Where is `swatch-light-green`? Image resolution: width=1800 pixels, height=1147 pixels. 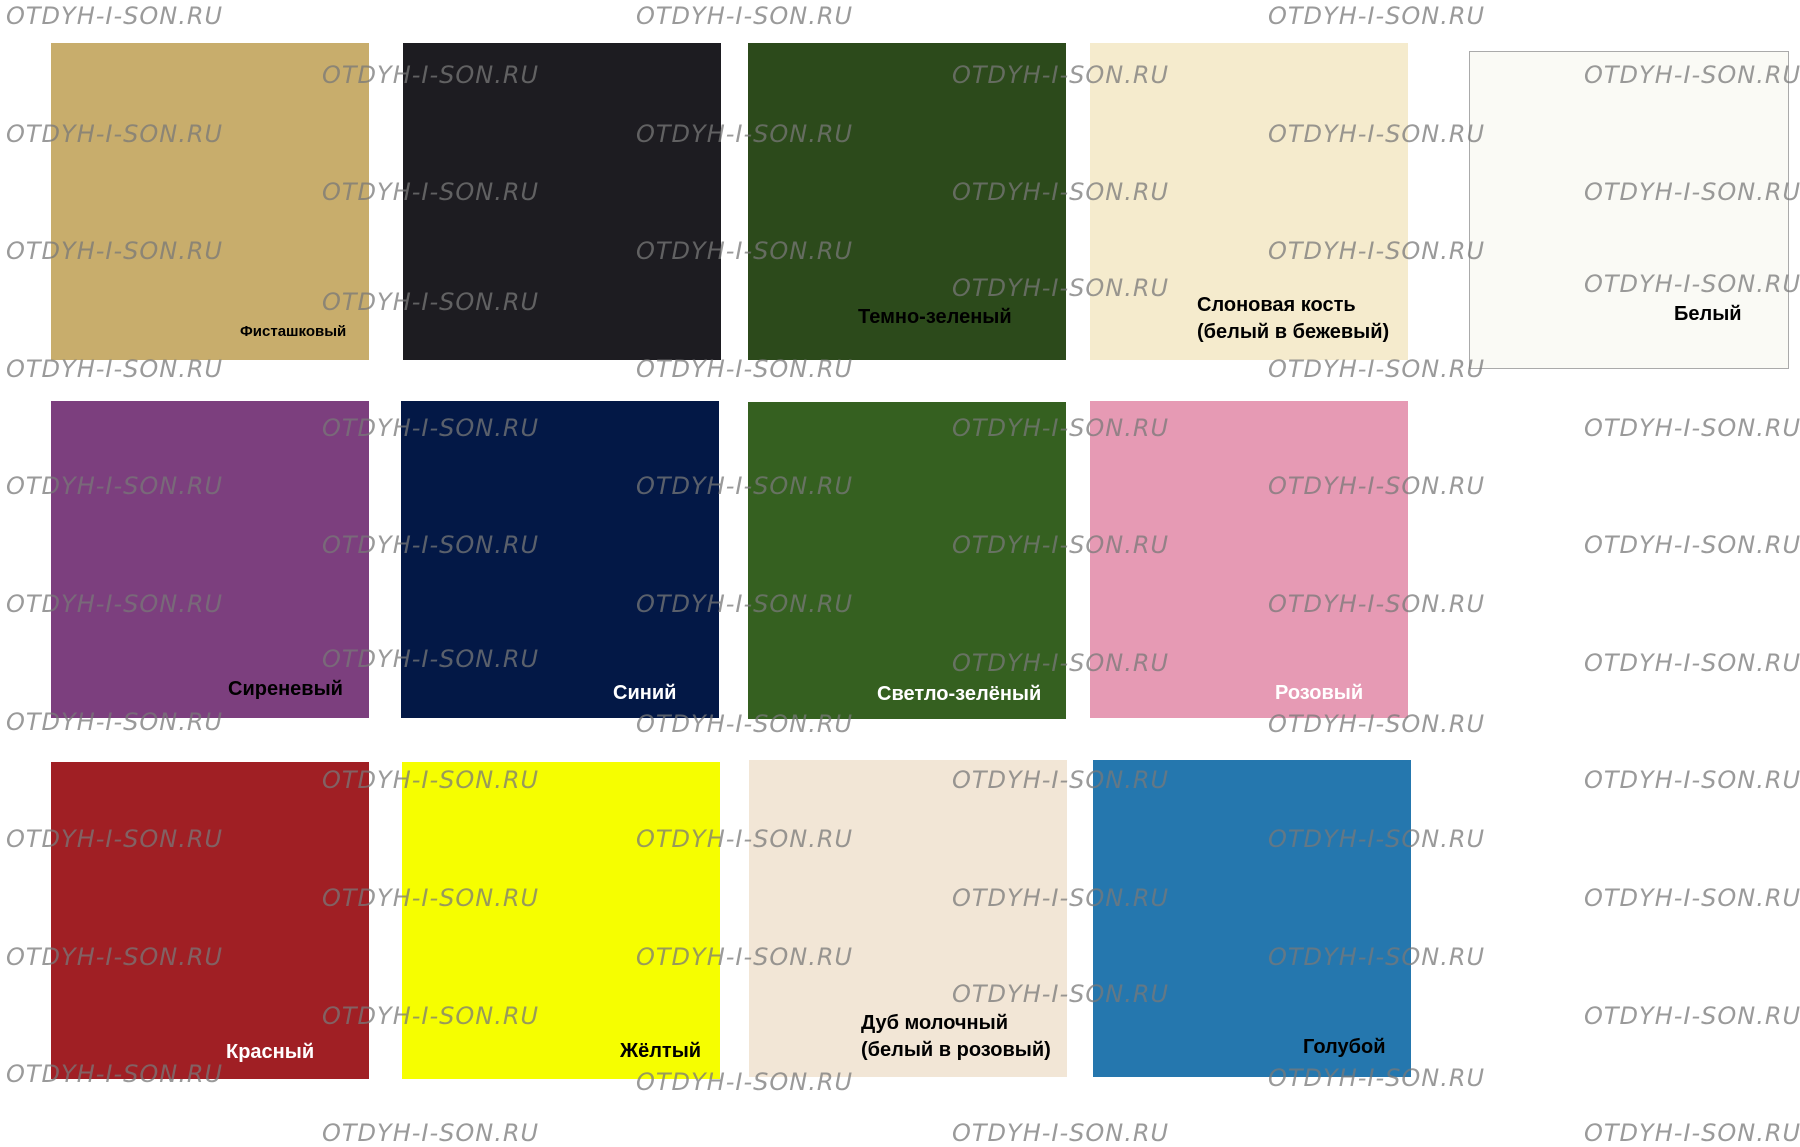 swatch-light-green is located at coordinates (907, 560).